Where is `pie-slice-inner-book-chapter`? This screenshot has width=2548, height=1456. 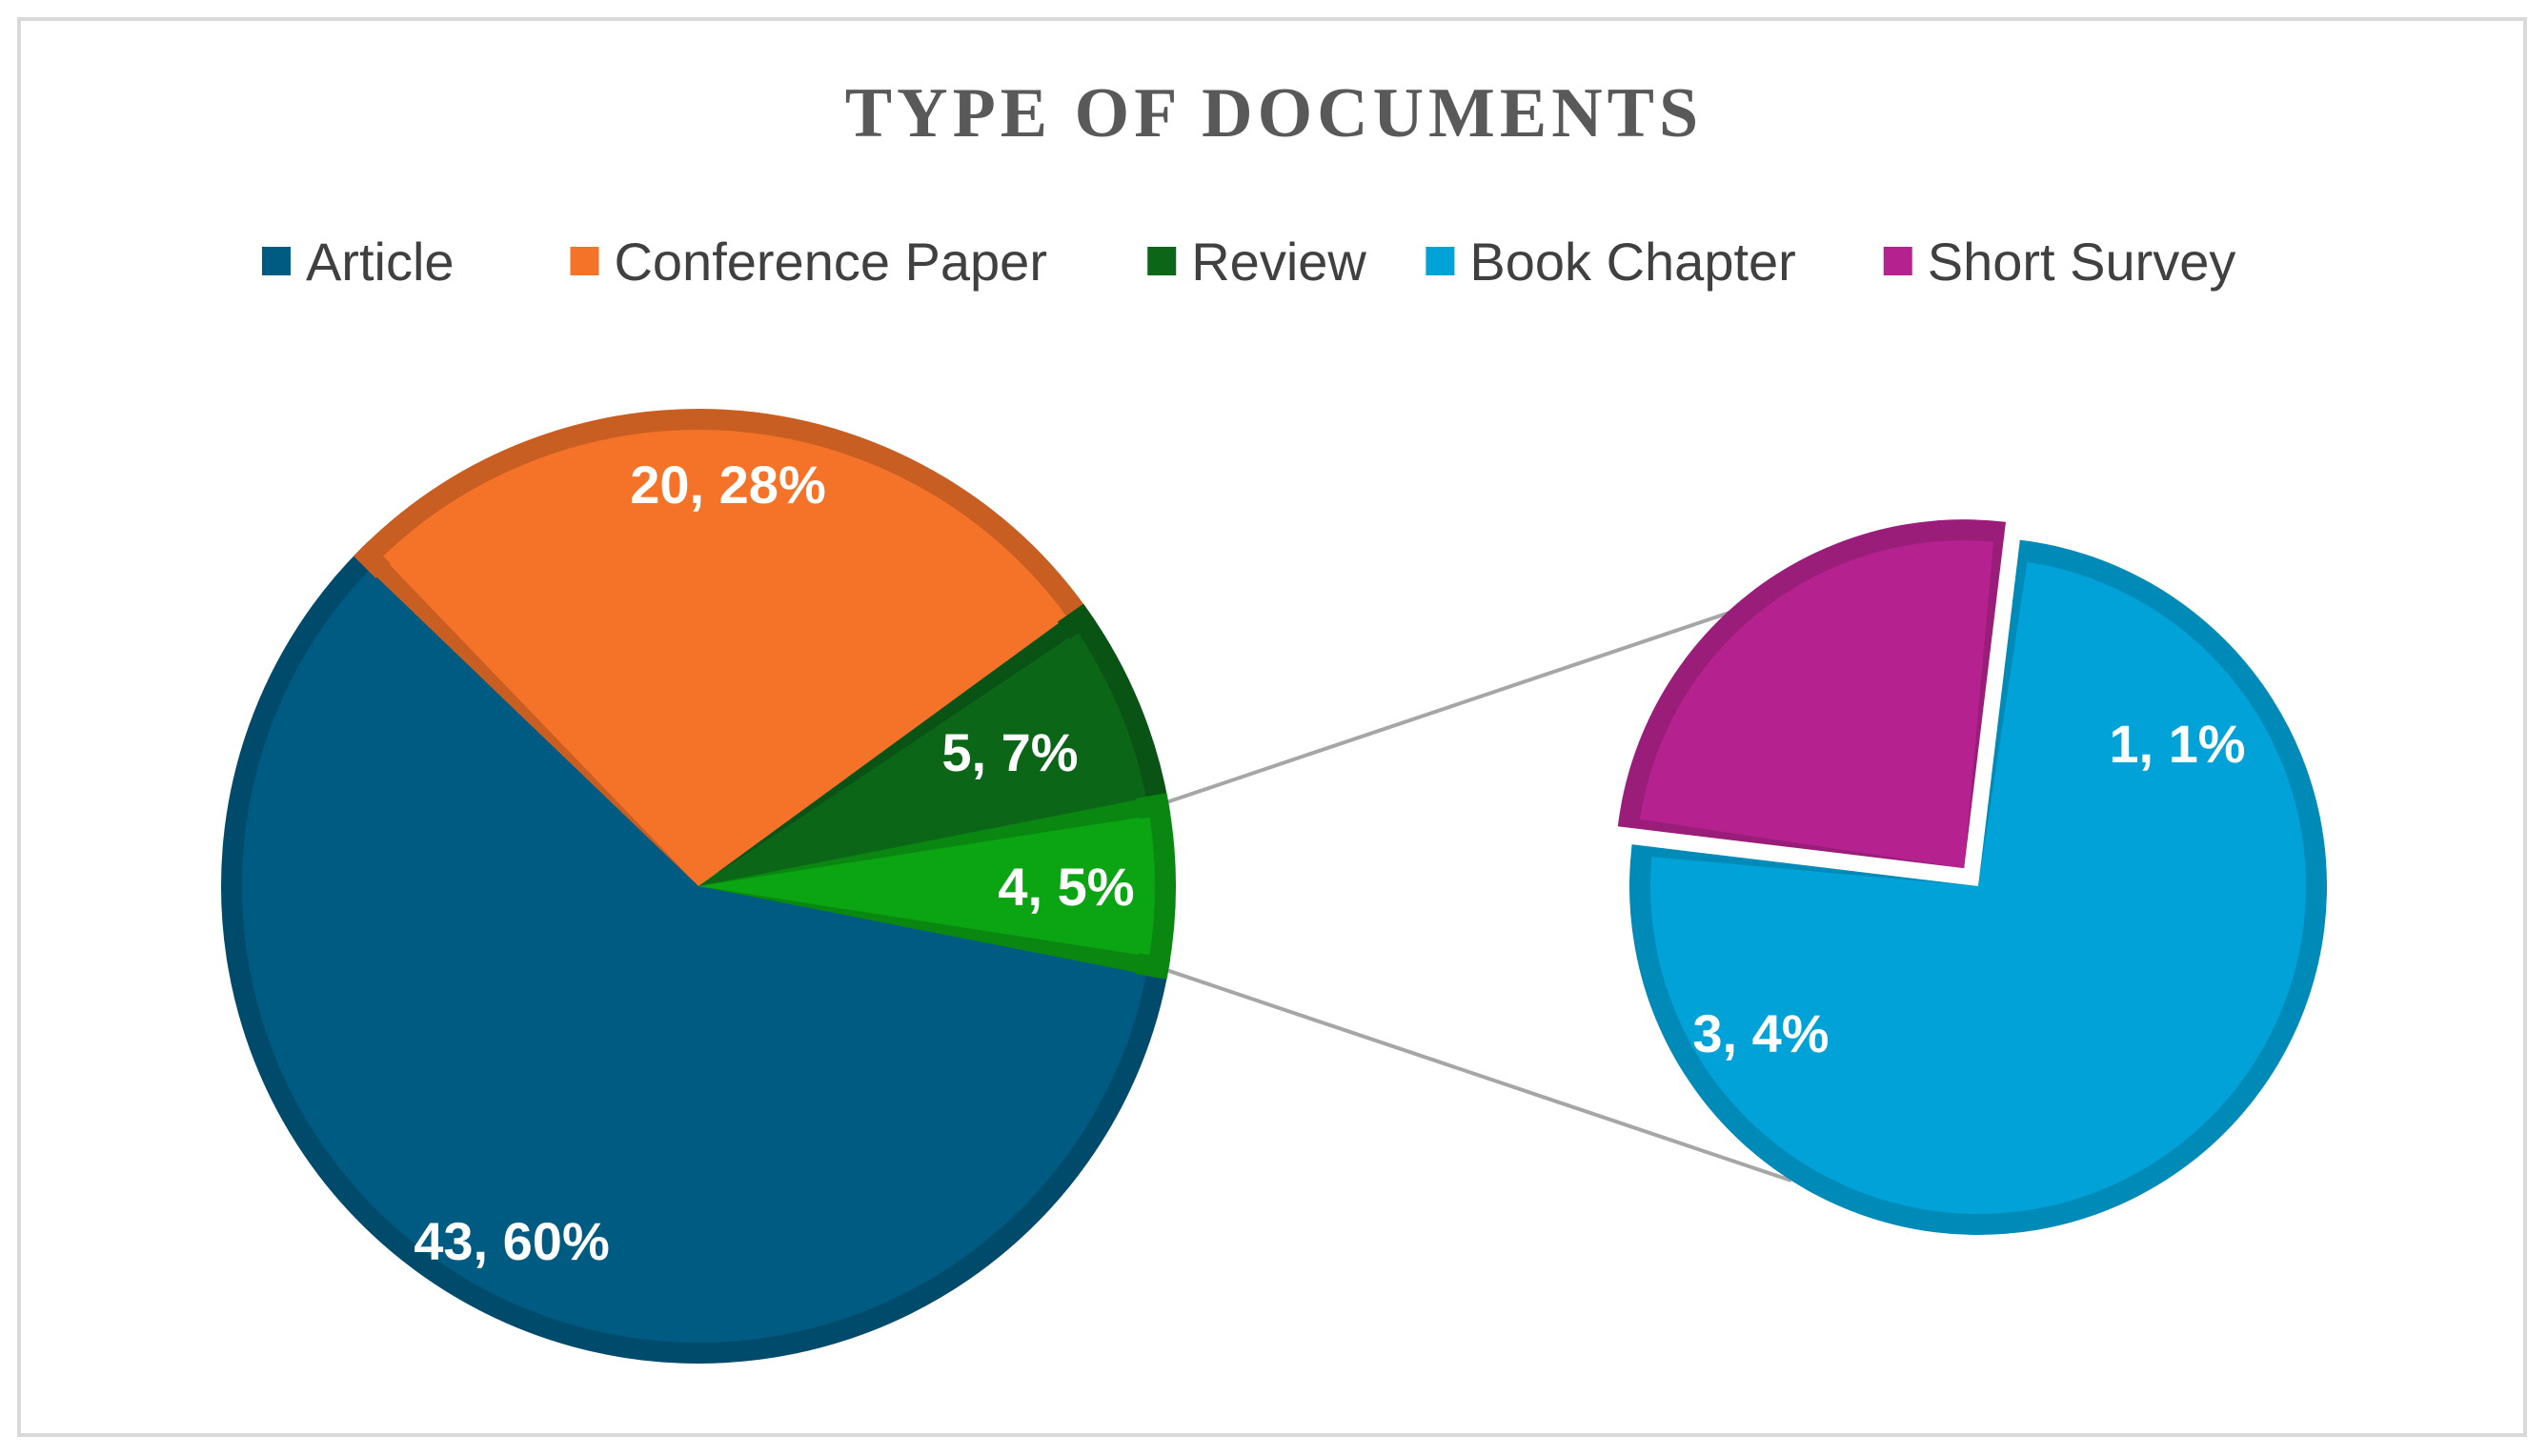
pie-slice-inner-book-chapter is located at coordinates (1978, 887).